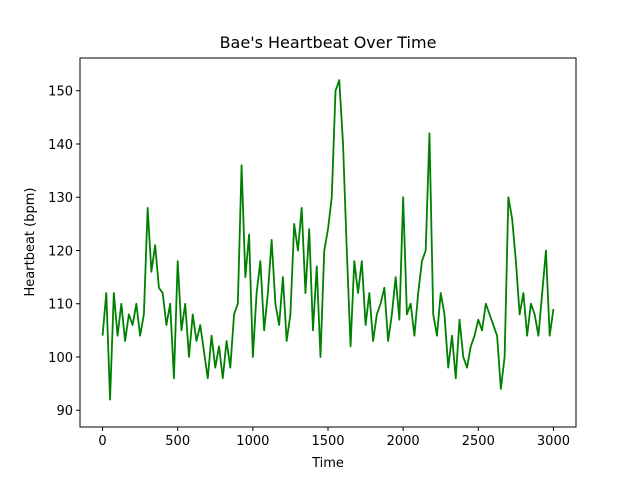  Describe the element at coordinates (177, 441) in the screenshot. I see `x-tick-label: 500` at that location.